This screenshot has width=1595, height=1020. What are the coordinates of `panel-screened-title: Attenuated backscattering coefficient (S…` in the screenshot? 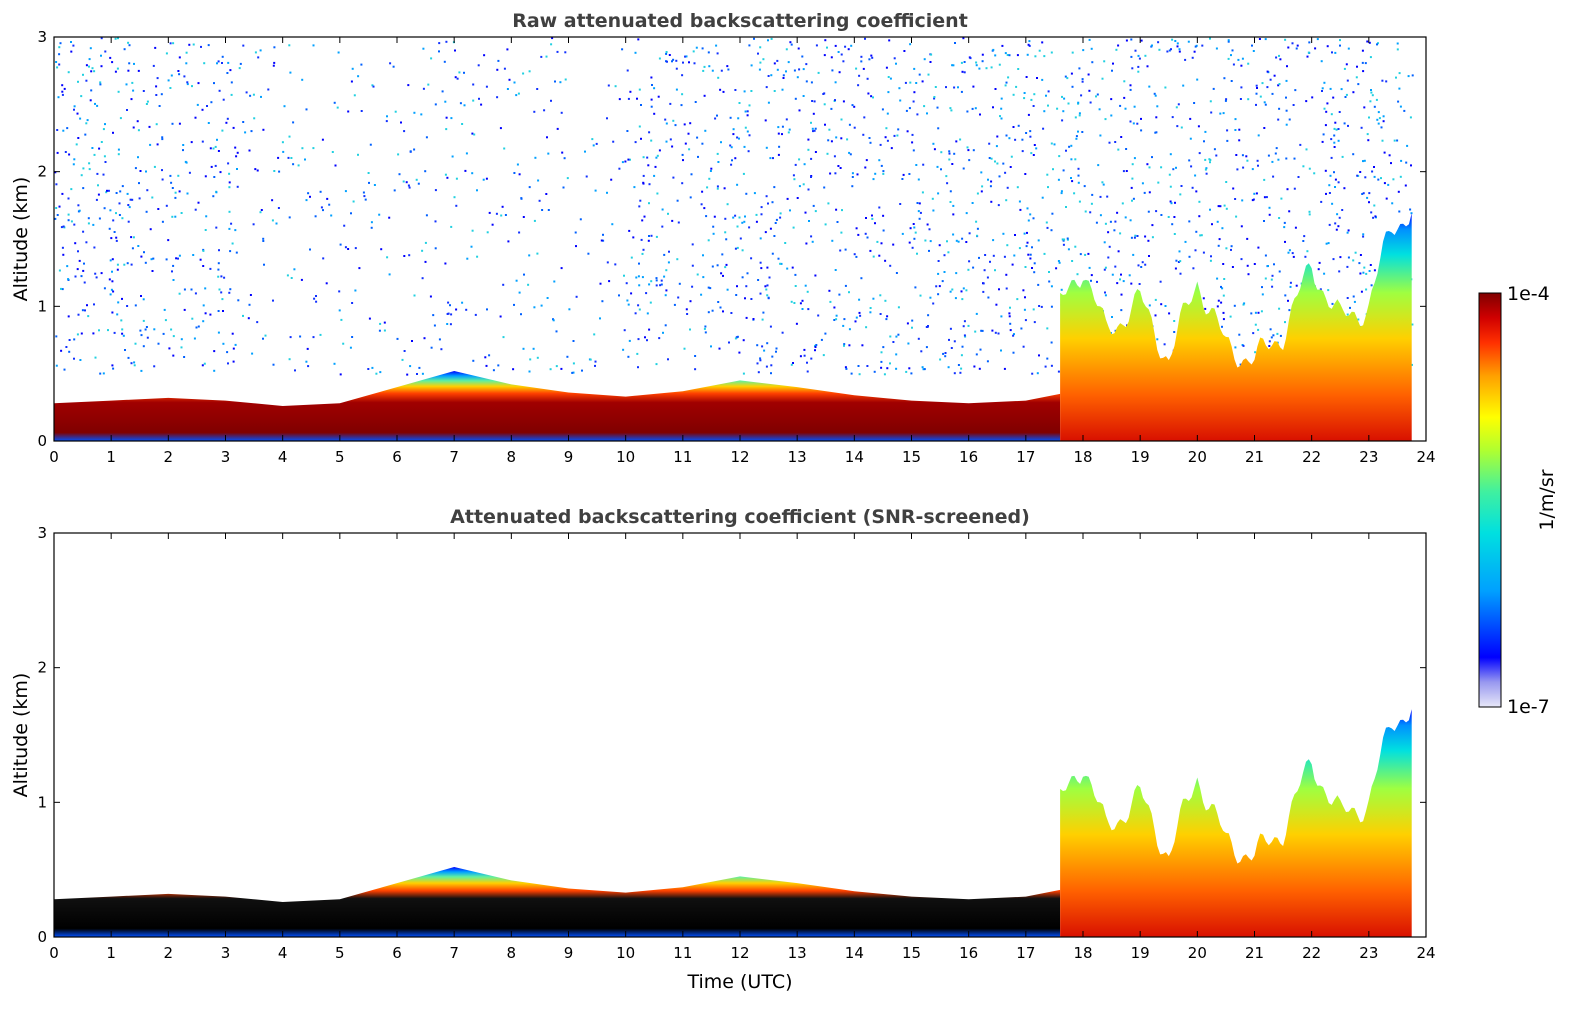 It's located at (740, 517).